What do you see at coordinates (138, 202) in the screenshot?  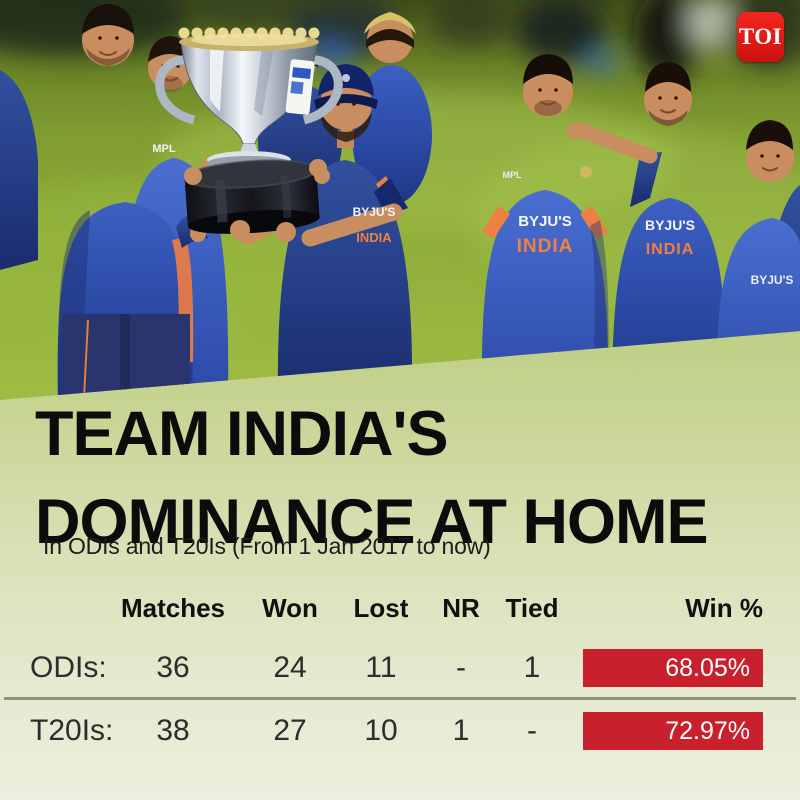 I see `player-avesh` at bounding box center [138, 202].